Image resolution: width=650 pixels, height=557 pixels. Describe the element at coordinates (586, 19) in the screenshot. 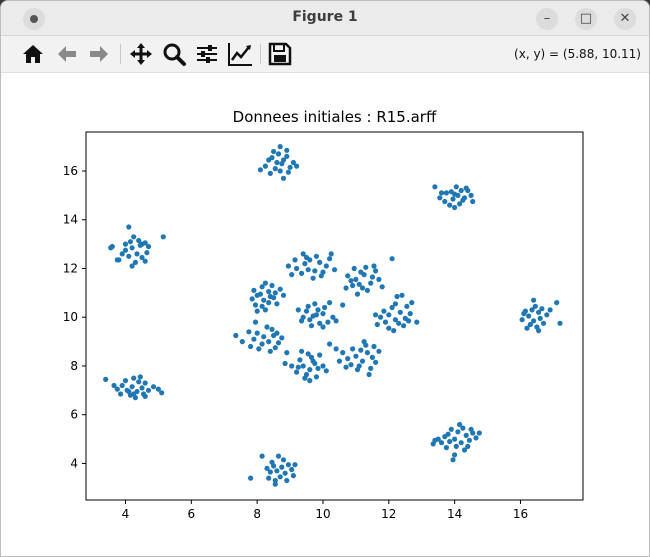

I see `maximize-button: □` at that location.